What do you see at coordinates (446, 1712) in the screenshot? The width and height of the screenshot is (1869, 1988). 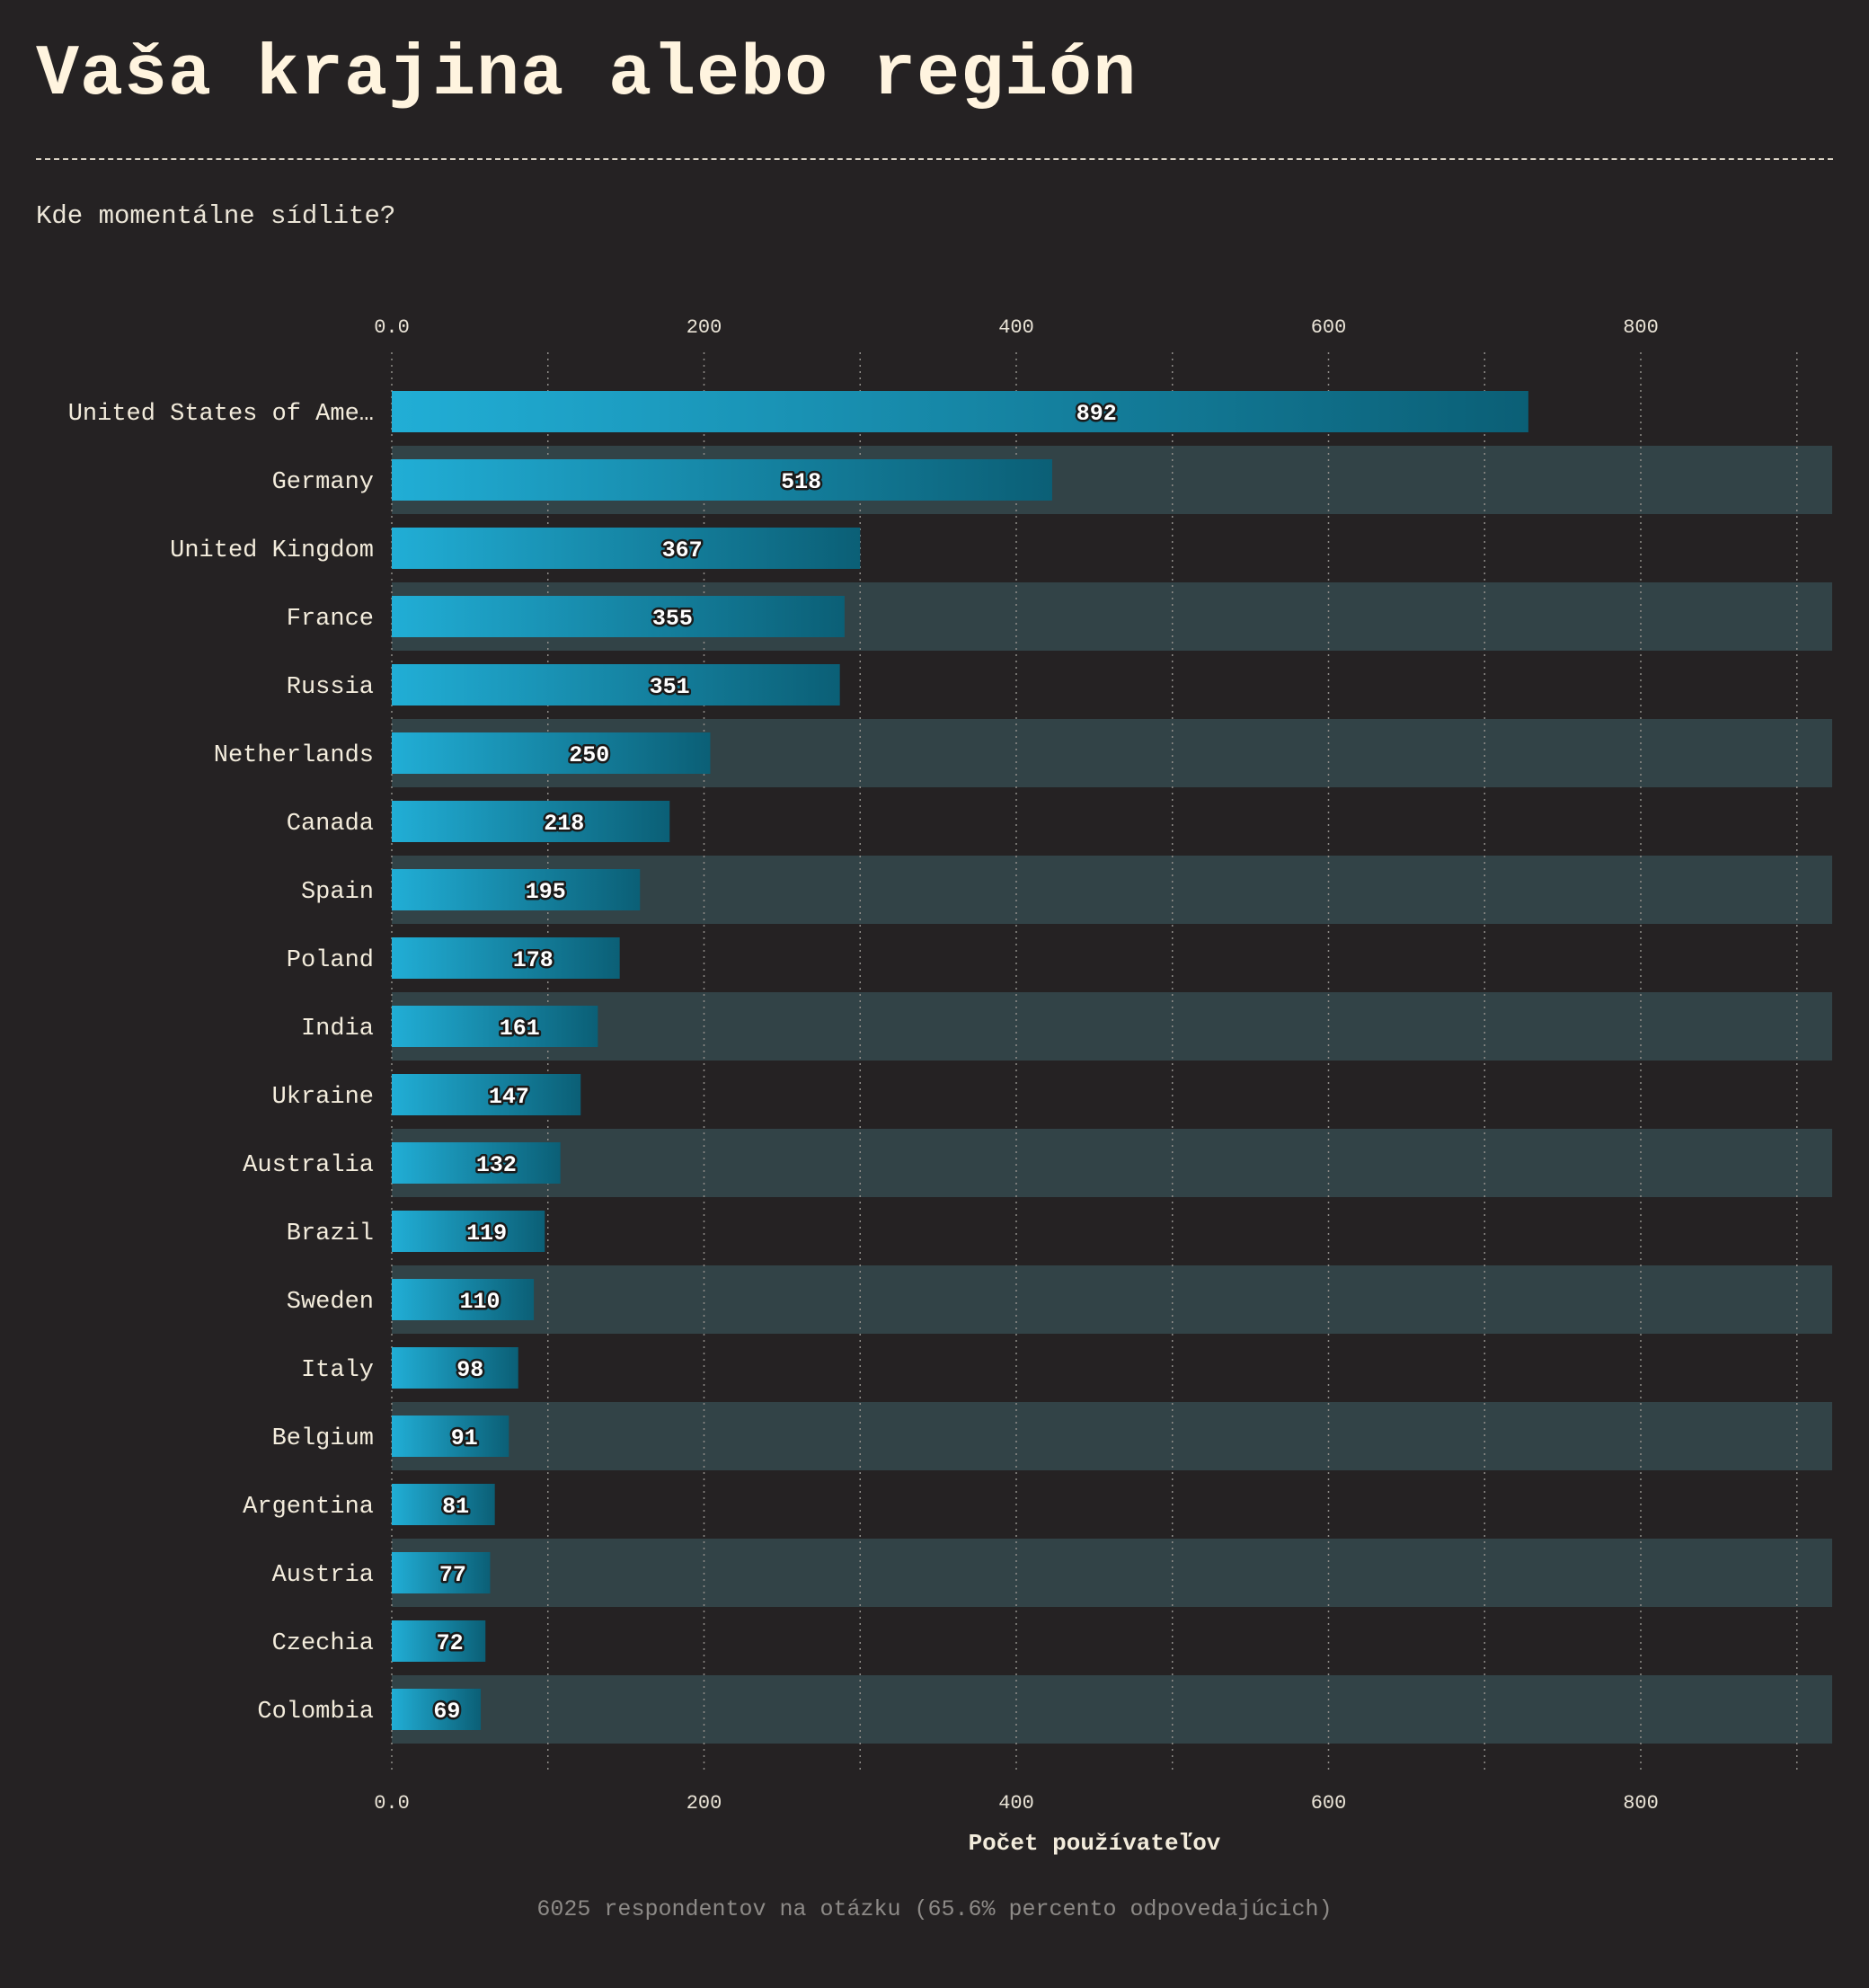 I see `bar-value-label: 69` at bounding box center [446, 1712].